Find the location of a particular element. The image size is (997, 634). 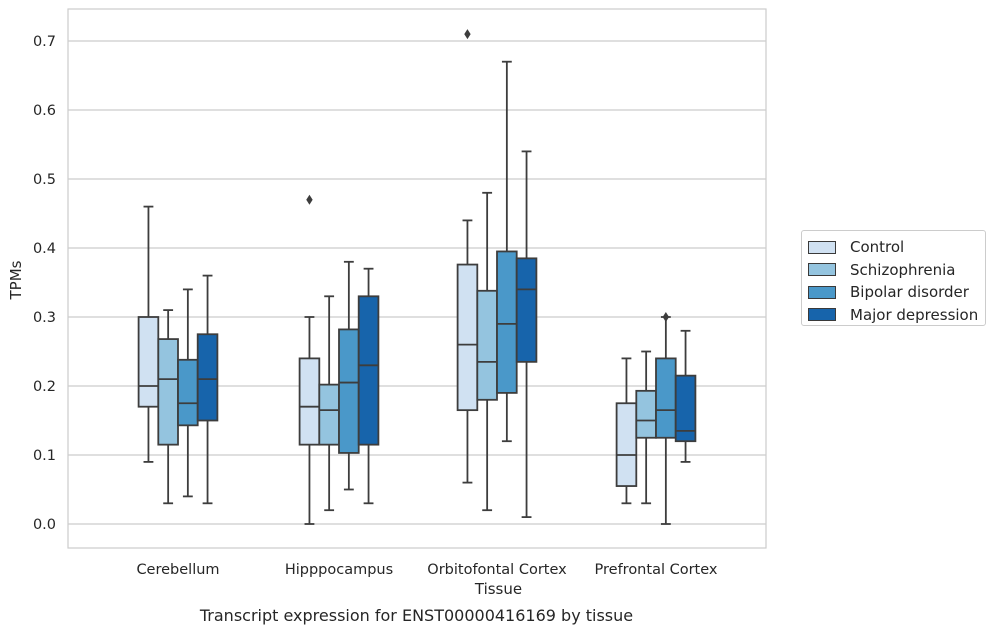

y-axis-label: TPMs is located at coordinates (16, 280).